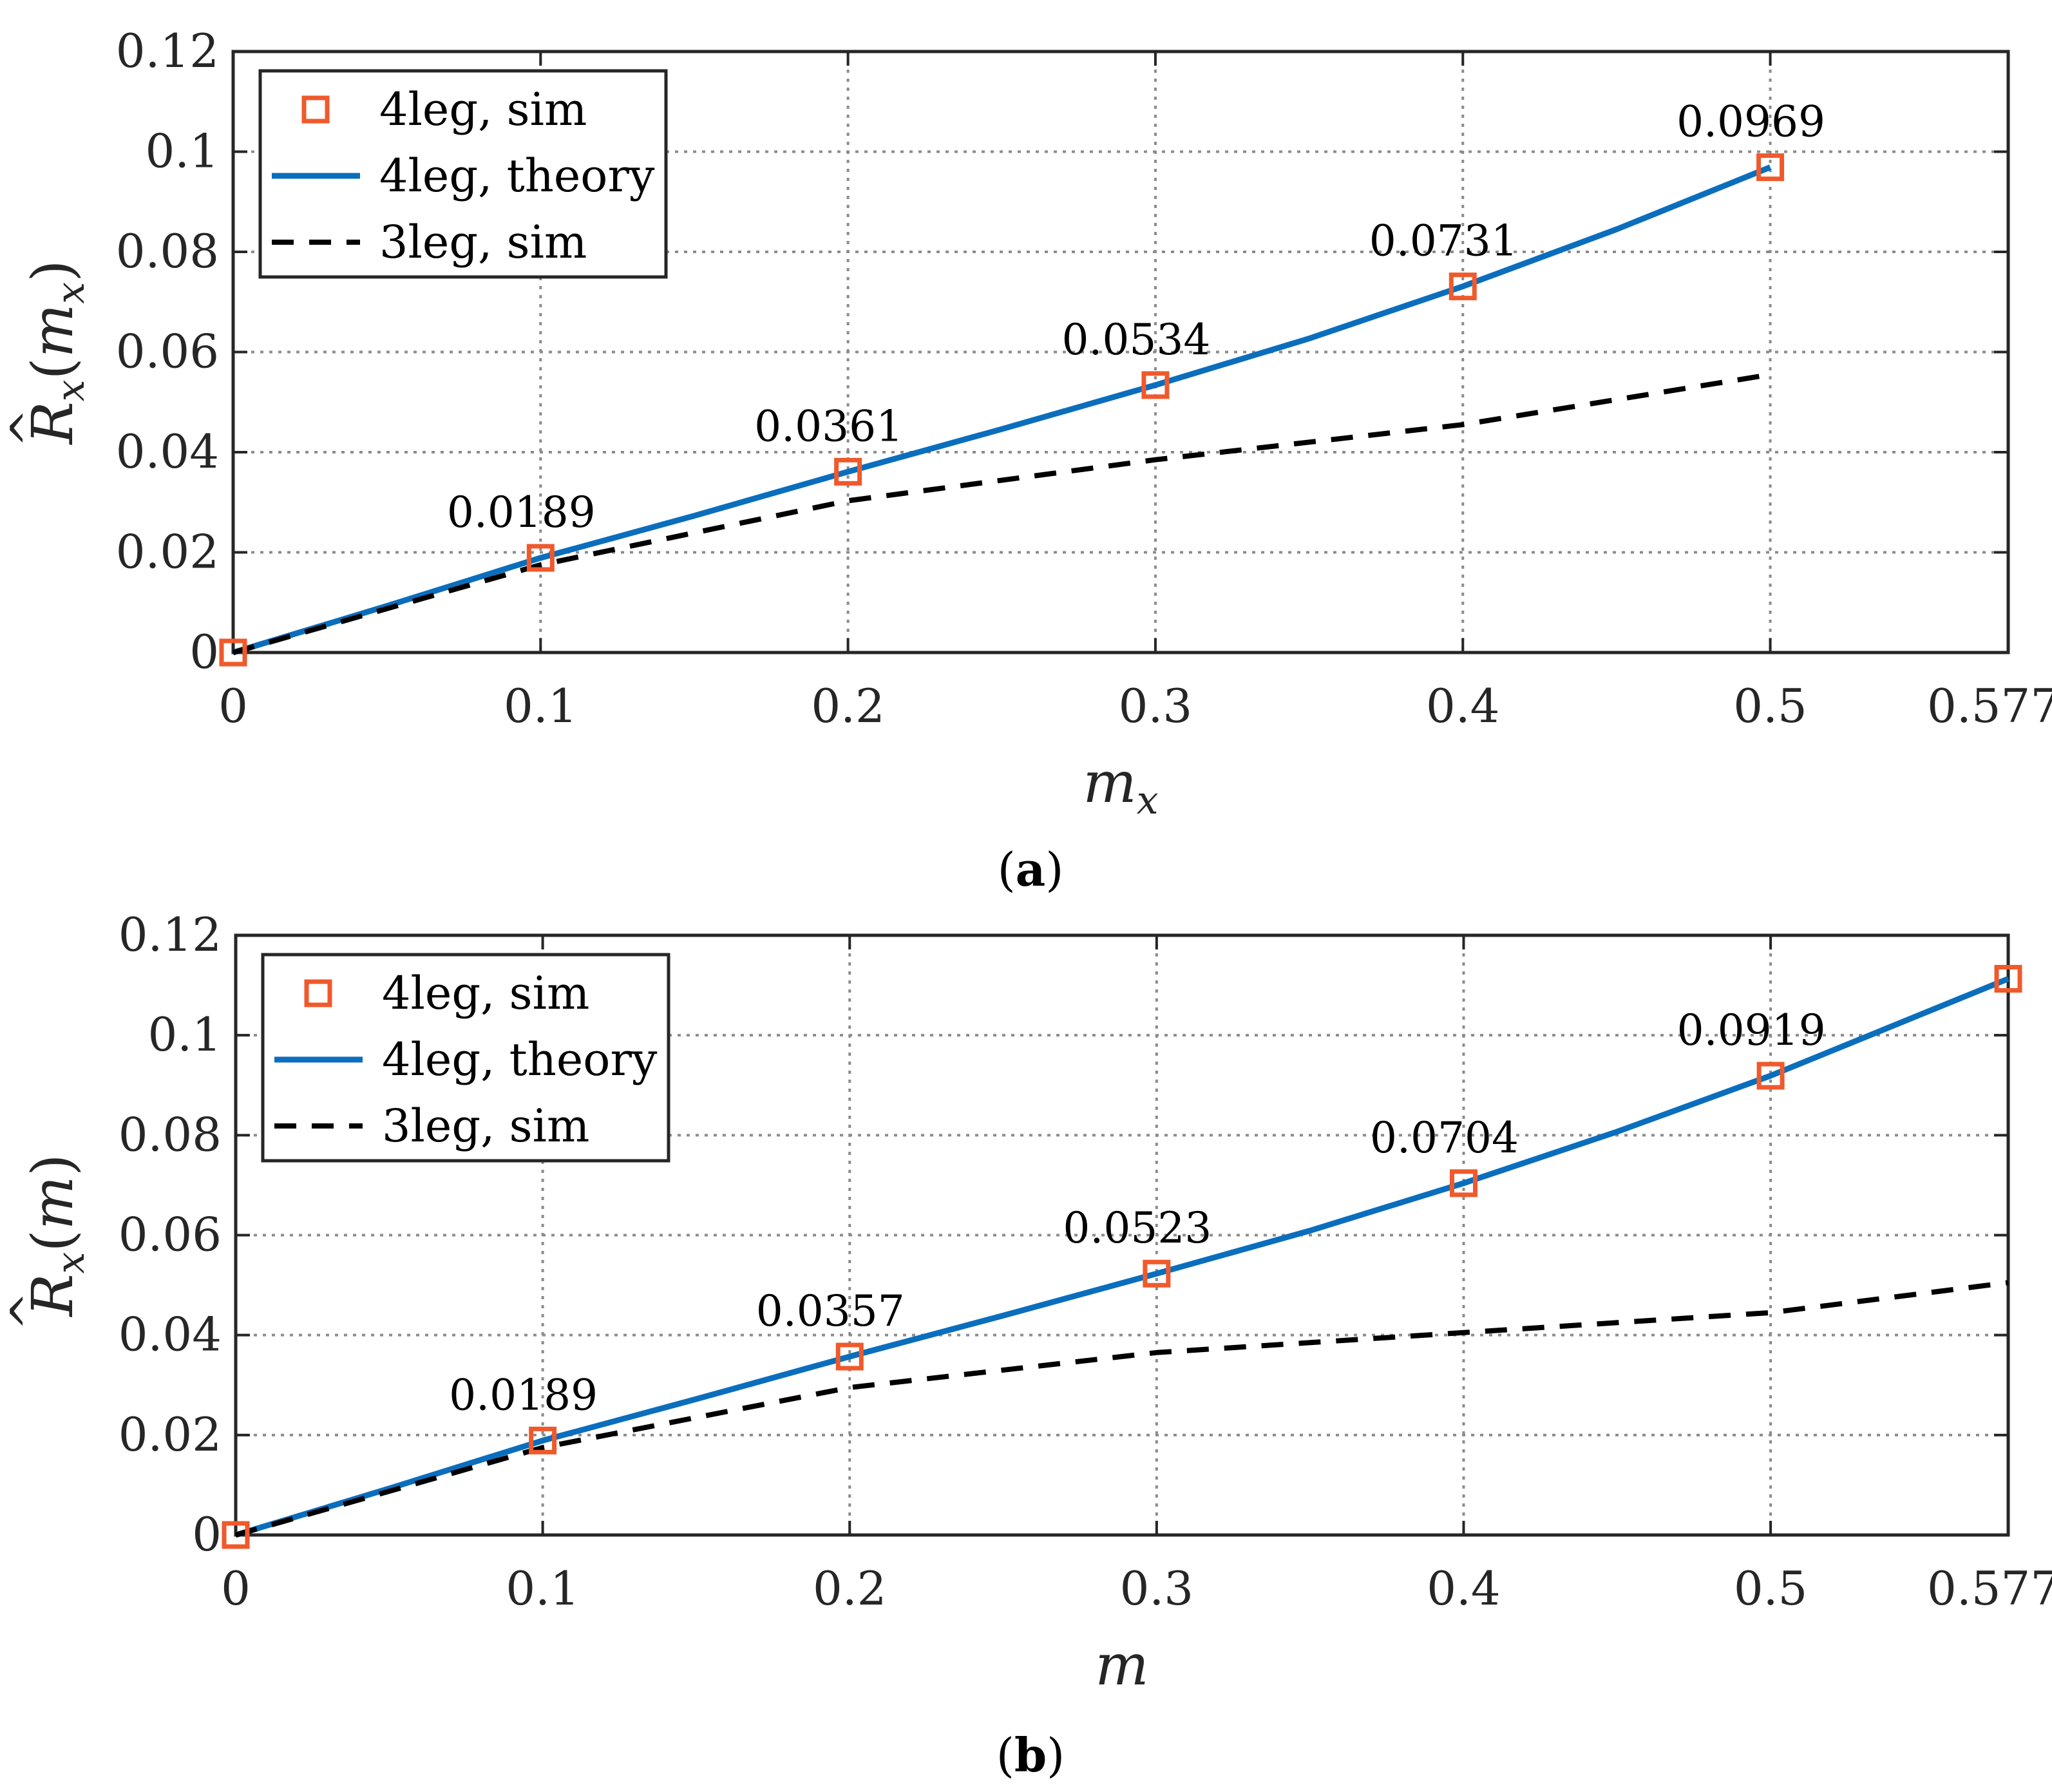 Image resolution: width=2052 pixels, height=1792 pixels. What do you see at coordinates (830, 1311) in the screenshot?
I see `data-label: 0.0357` at bounding box center [830, 1311].